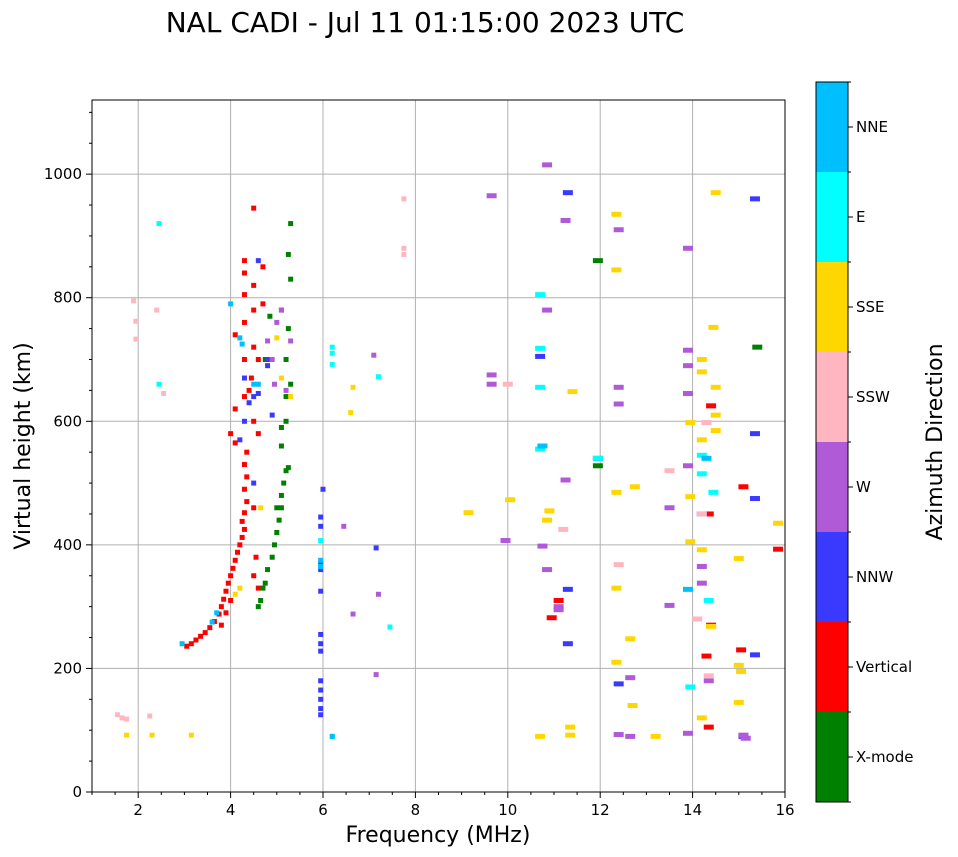 Image resolution: width=958 pixels, height=857 pixels. I want to click on colorbar-label: NNW, so click(874, 577).